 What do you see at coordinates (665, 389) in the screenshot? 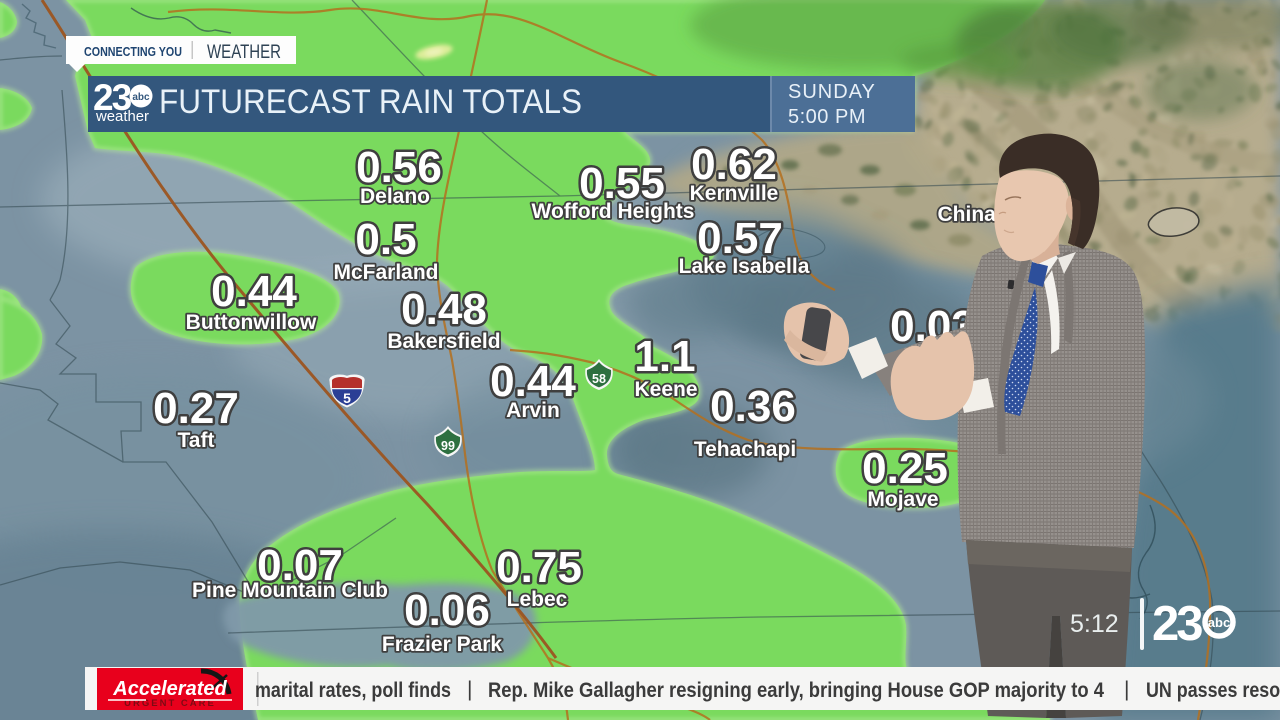
I see `svg-text: Keene` at bounding box center [665, 389].